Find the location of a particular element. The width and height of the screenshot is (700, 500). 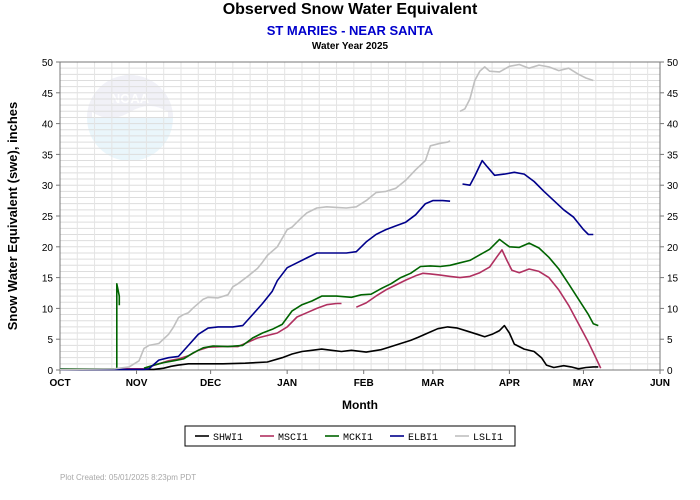

series-line-elbi1 is located at coordinates (528, 197).